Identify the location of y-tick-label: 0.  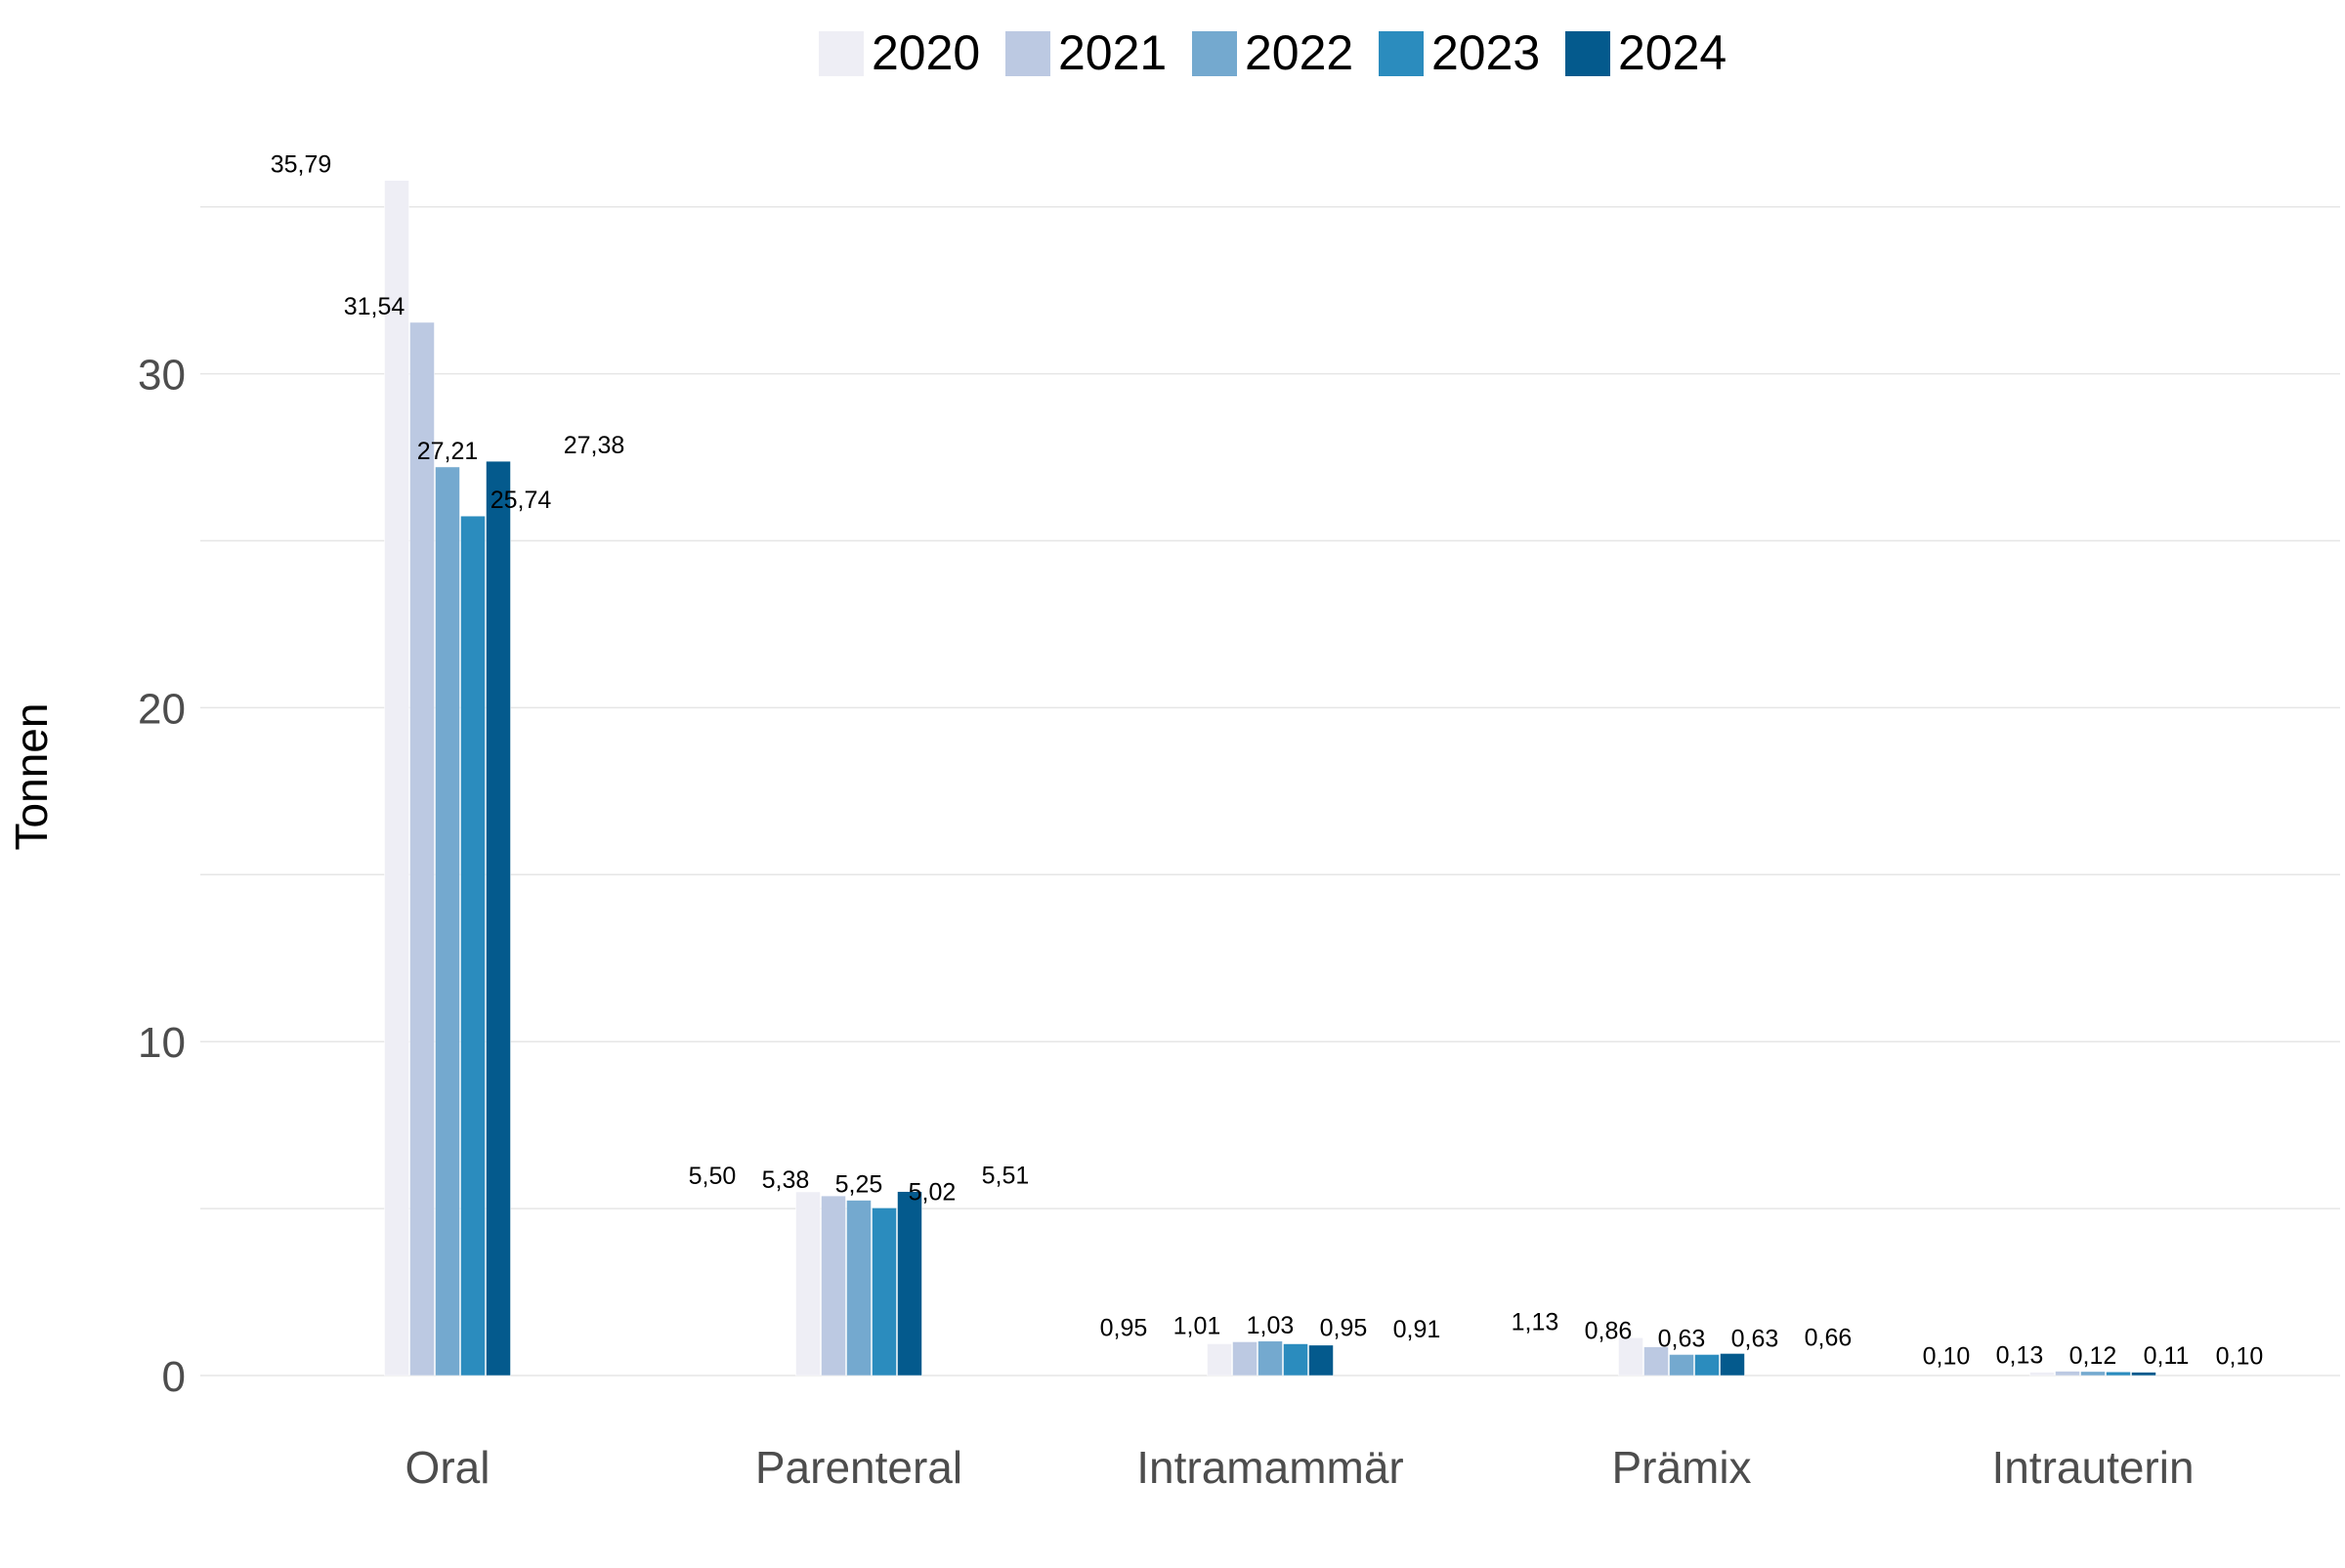
(174, 1377).